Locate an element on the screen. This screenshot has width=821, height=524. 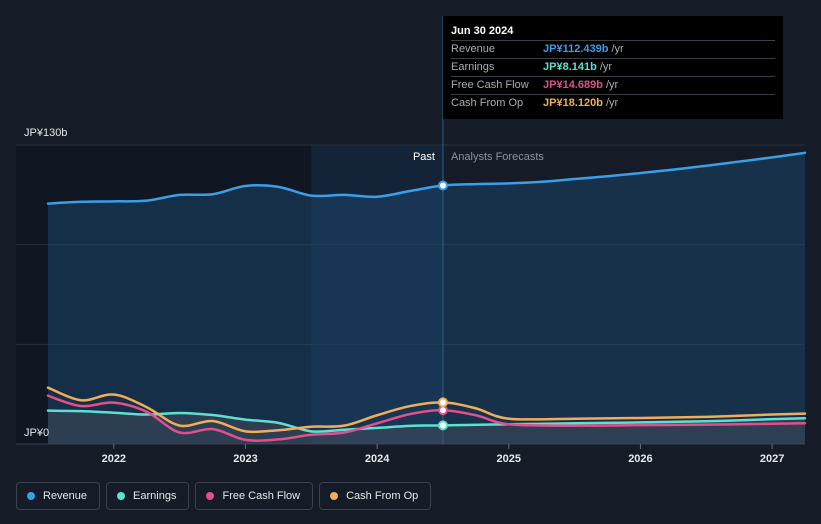
legend-item-earnings: Earnings is located at coordinates (148, 496).